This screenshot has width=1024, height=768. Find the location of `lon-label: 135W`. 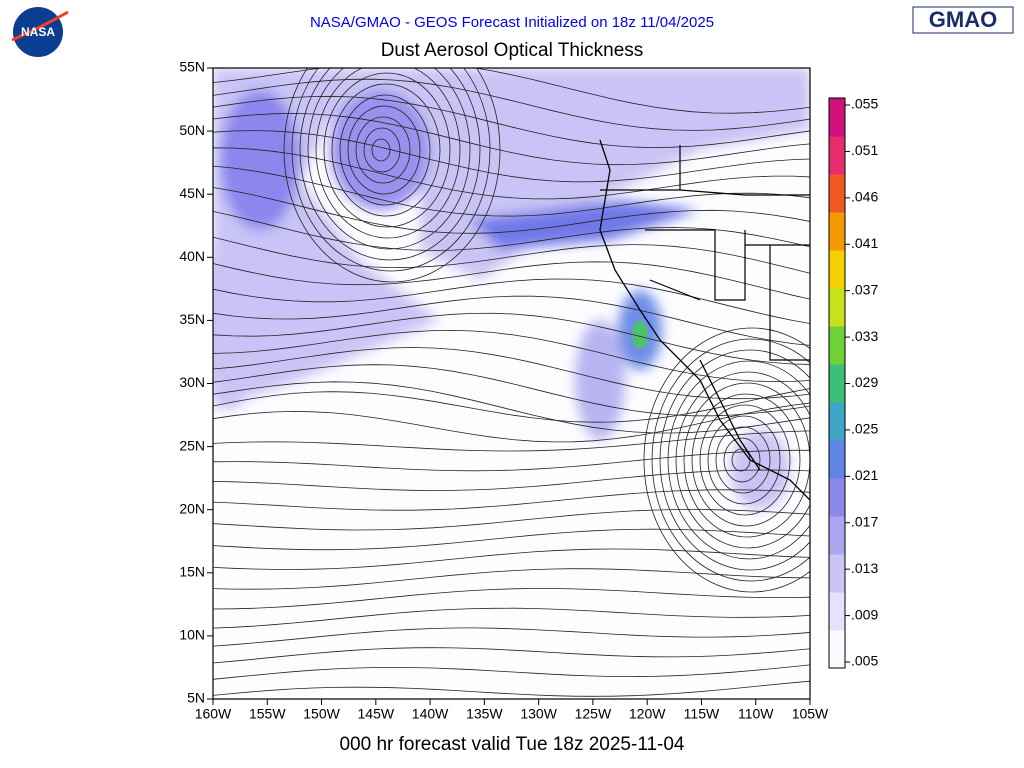

lon-label: 135W is located at coordinates (484, 714).